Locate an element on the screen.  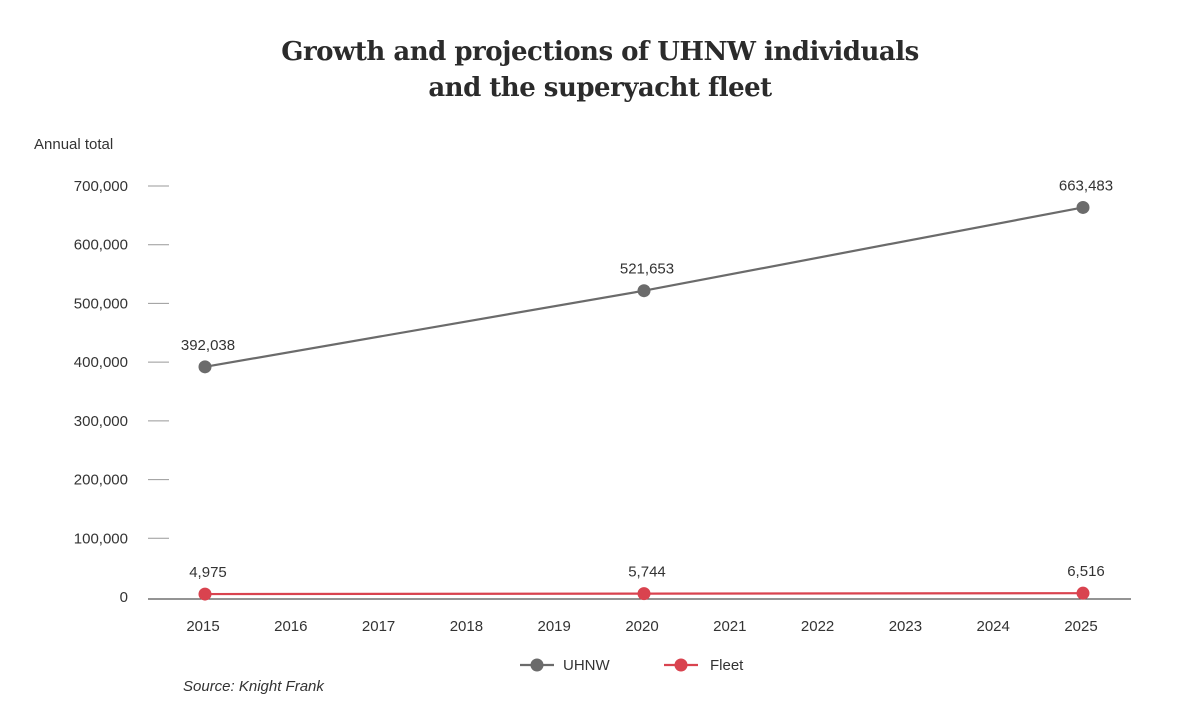
uhnw-legend-label: UHNW is located at coordinates (586, 665).